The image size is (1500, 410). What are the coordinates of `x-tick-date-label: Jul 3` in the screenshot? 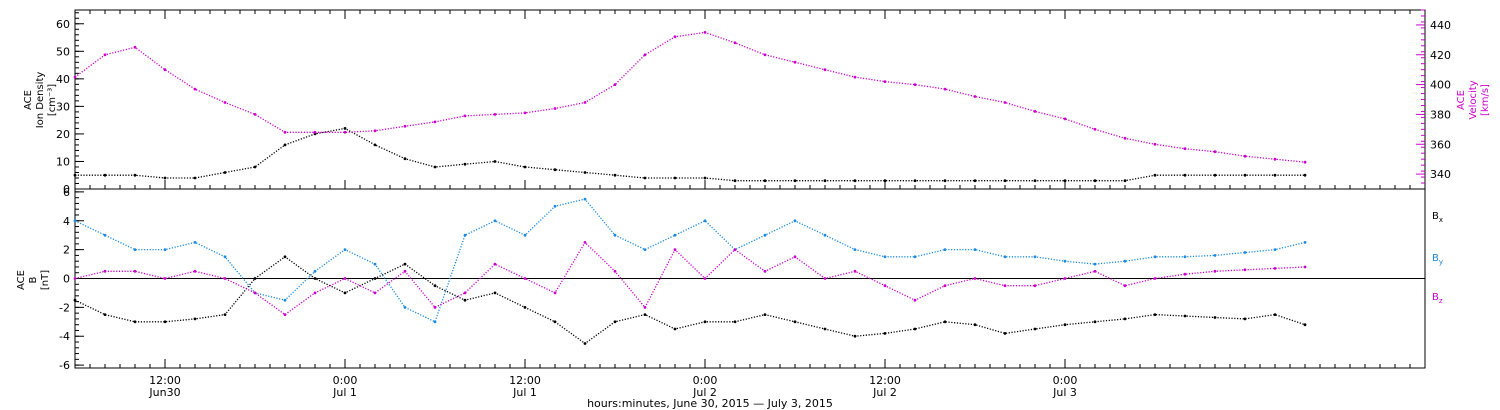 It's located at (1064, 392).